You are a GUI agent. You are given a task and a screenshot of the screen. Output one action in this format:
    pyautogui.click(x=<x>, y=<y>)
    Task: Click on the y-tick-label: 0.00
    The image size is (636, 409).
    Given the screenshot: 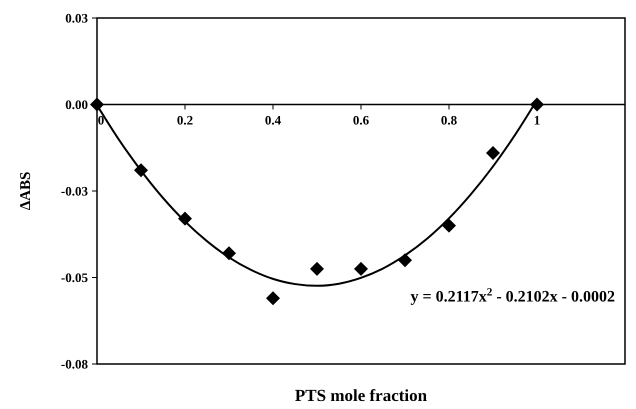 What is the action you would take?
    pyautogui.click(x=76, y=104)
    